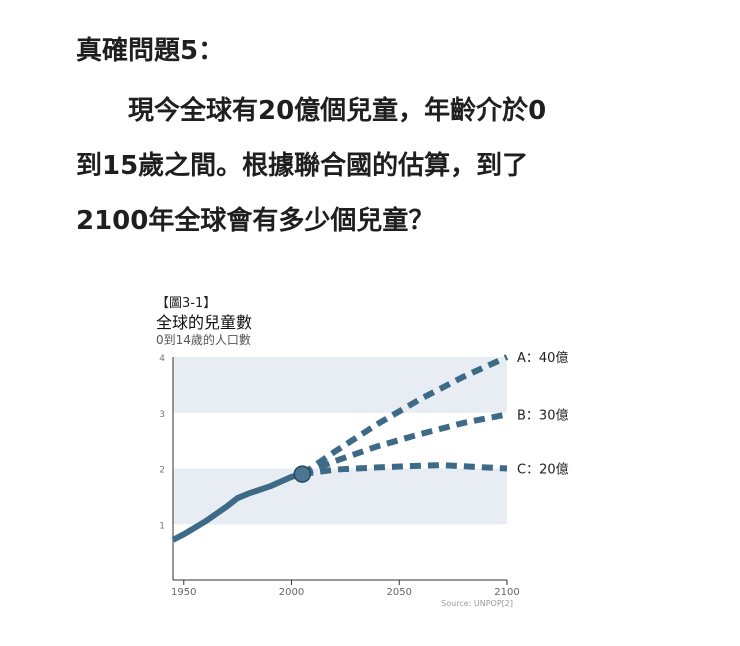 This screenshot has height=646, width=740. I want to click on question-line-1: 現今全球有20億個兒童，年齡介於0, so click(311, 111).